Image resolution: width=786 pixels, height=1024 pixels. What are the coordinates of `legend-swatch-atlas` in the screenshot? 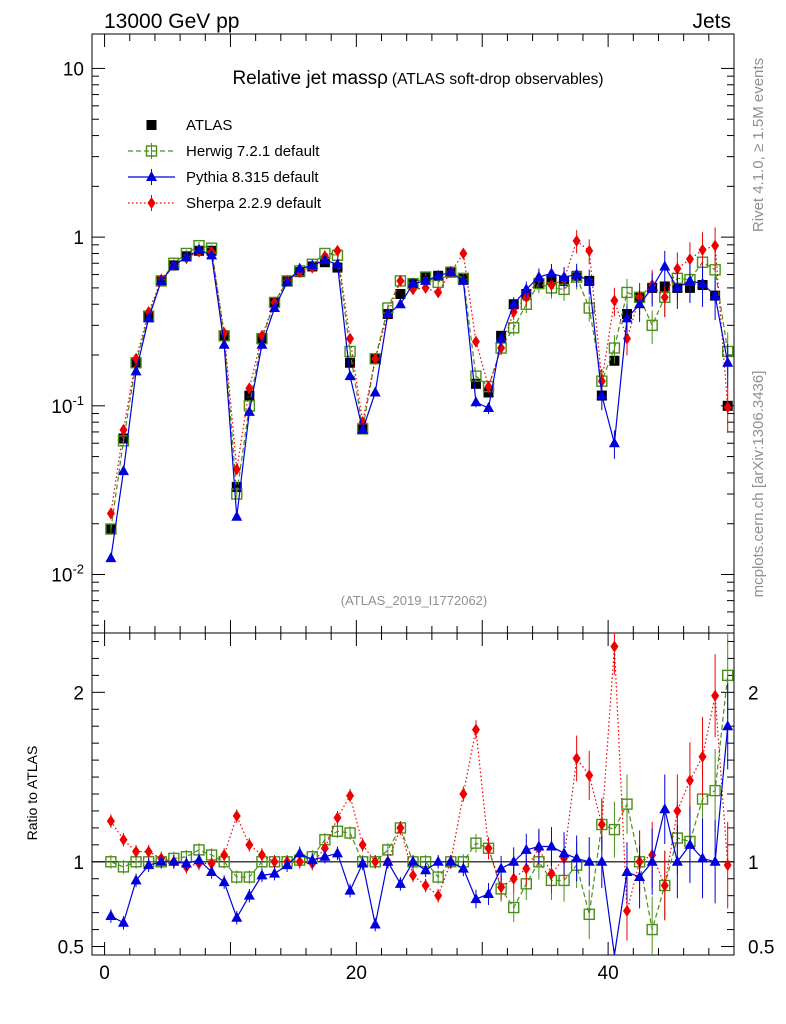 It's located at (151, 125).